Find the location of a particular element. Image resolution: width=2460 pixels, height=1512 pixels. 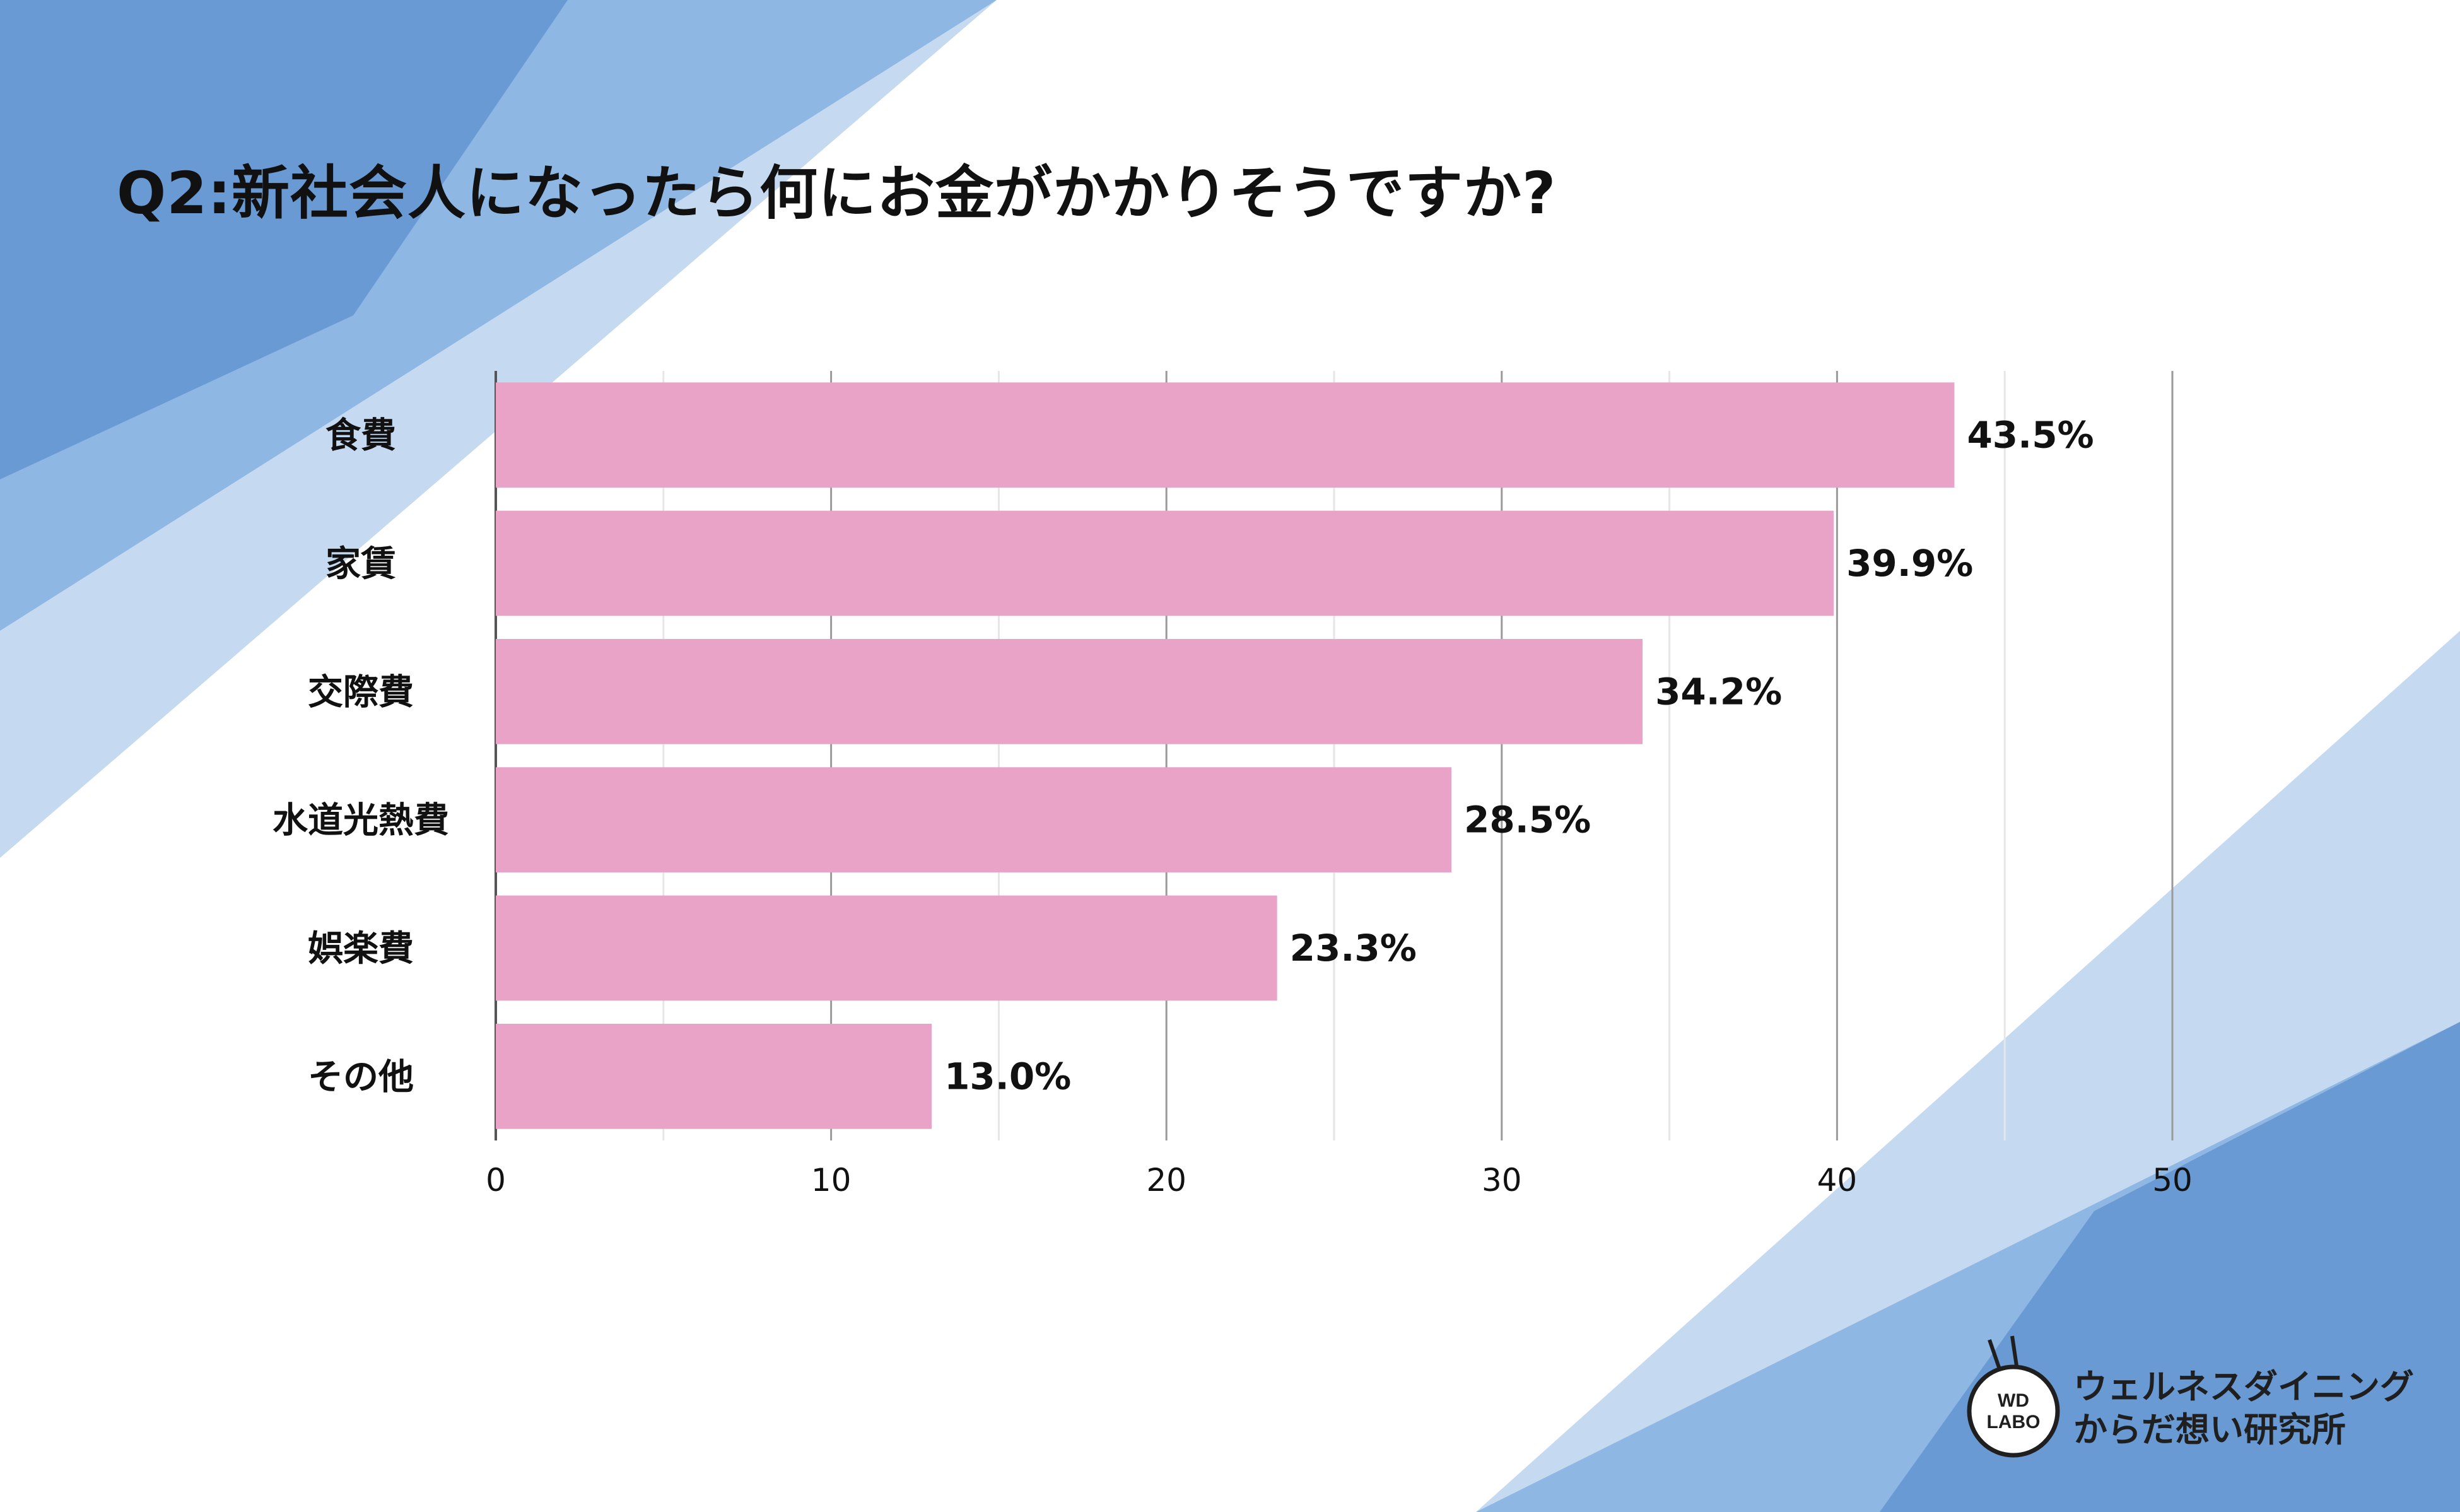

category-label: 水道光熱費 is located at coordinates (360, 820).